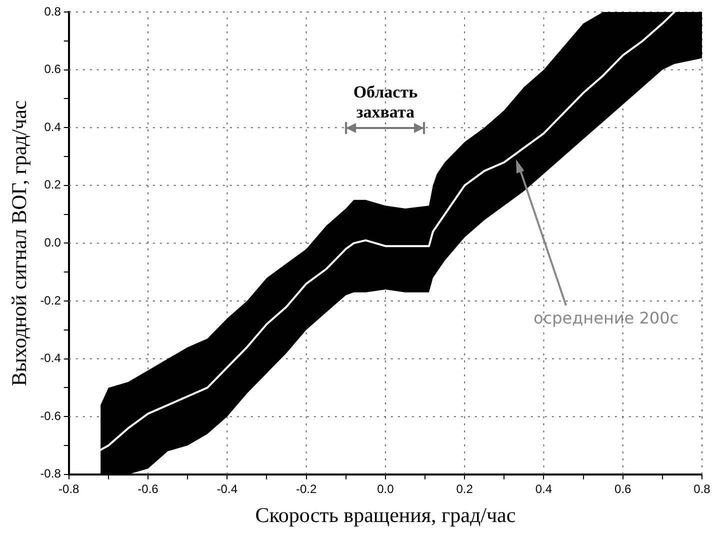 The image size is (714, 537). I want to click on y-tick-label: -0.2, so click(51, 300).